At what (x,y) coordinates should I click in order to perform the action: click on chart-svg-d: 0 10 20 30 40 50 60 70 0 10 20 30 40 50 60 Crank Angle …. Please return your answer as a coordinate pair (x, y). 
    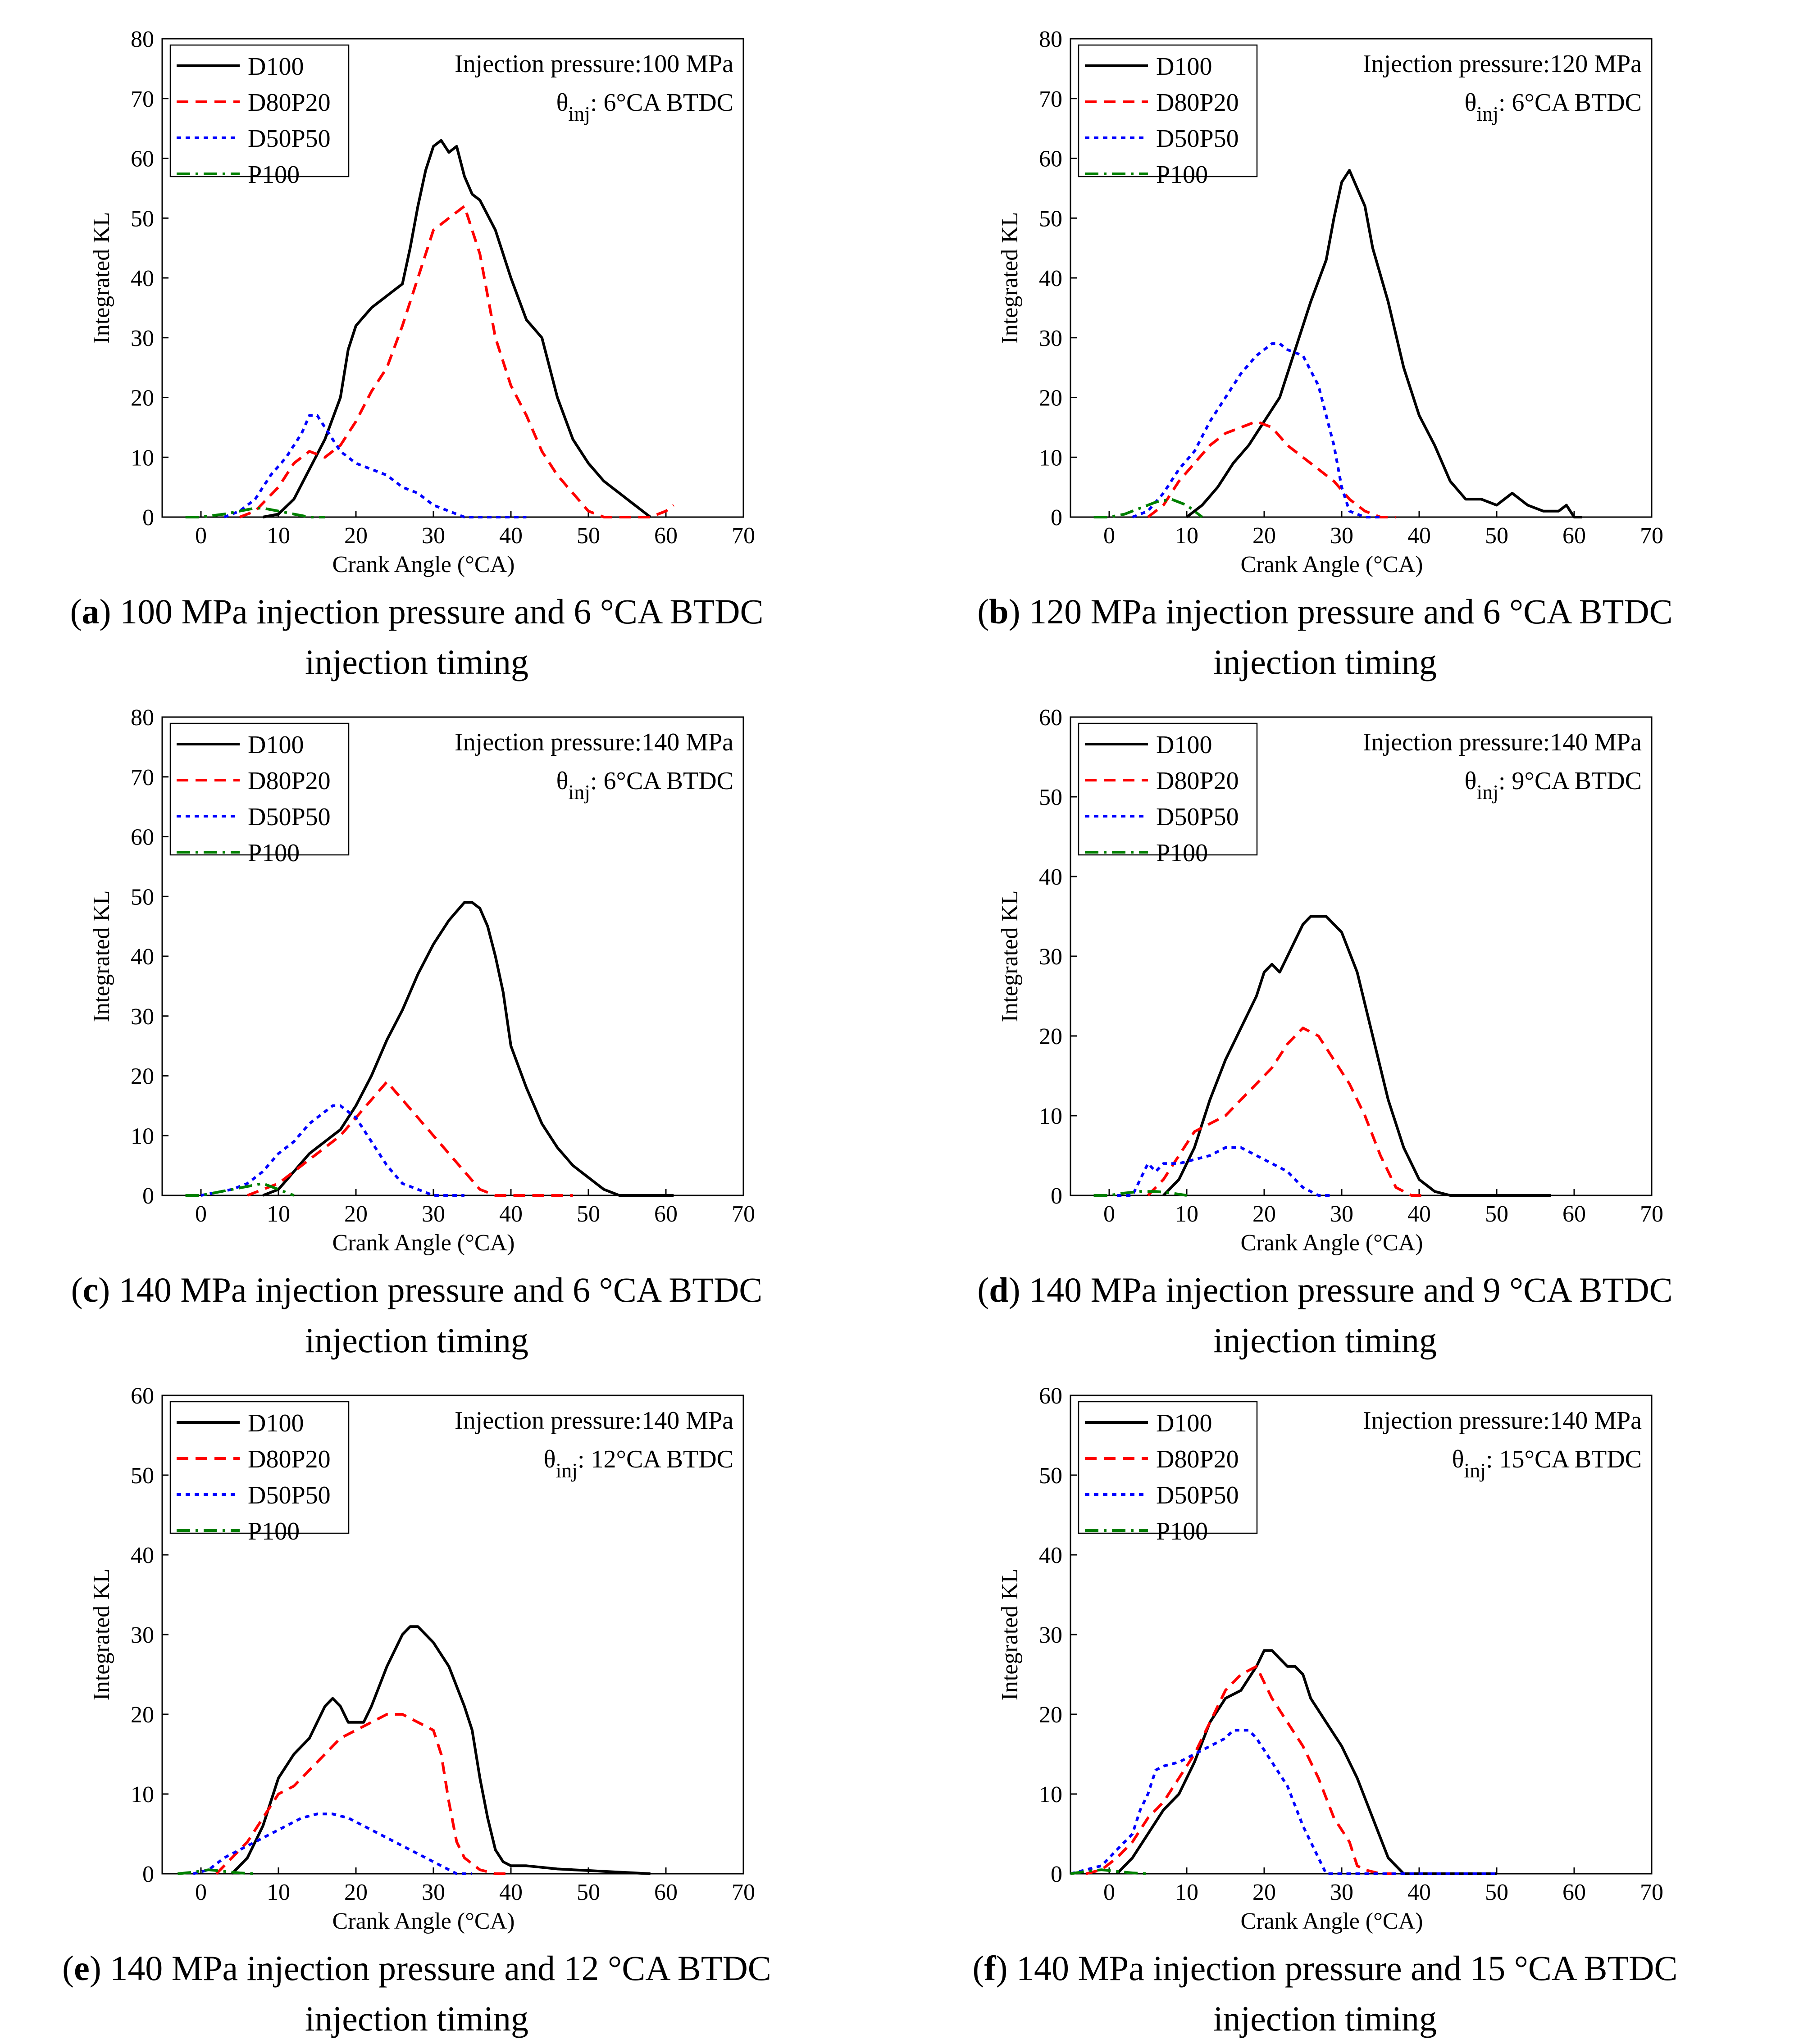
    Looking at the image, I should click on (1330, 981).